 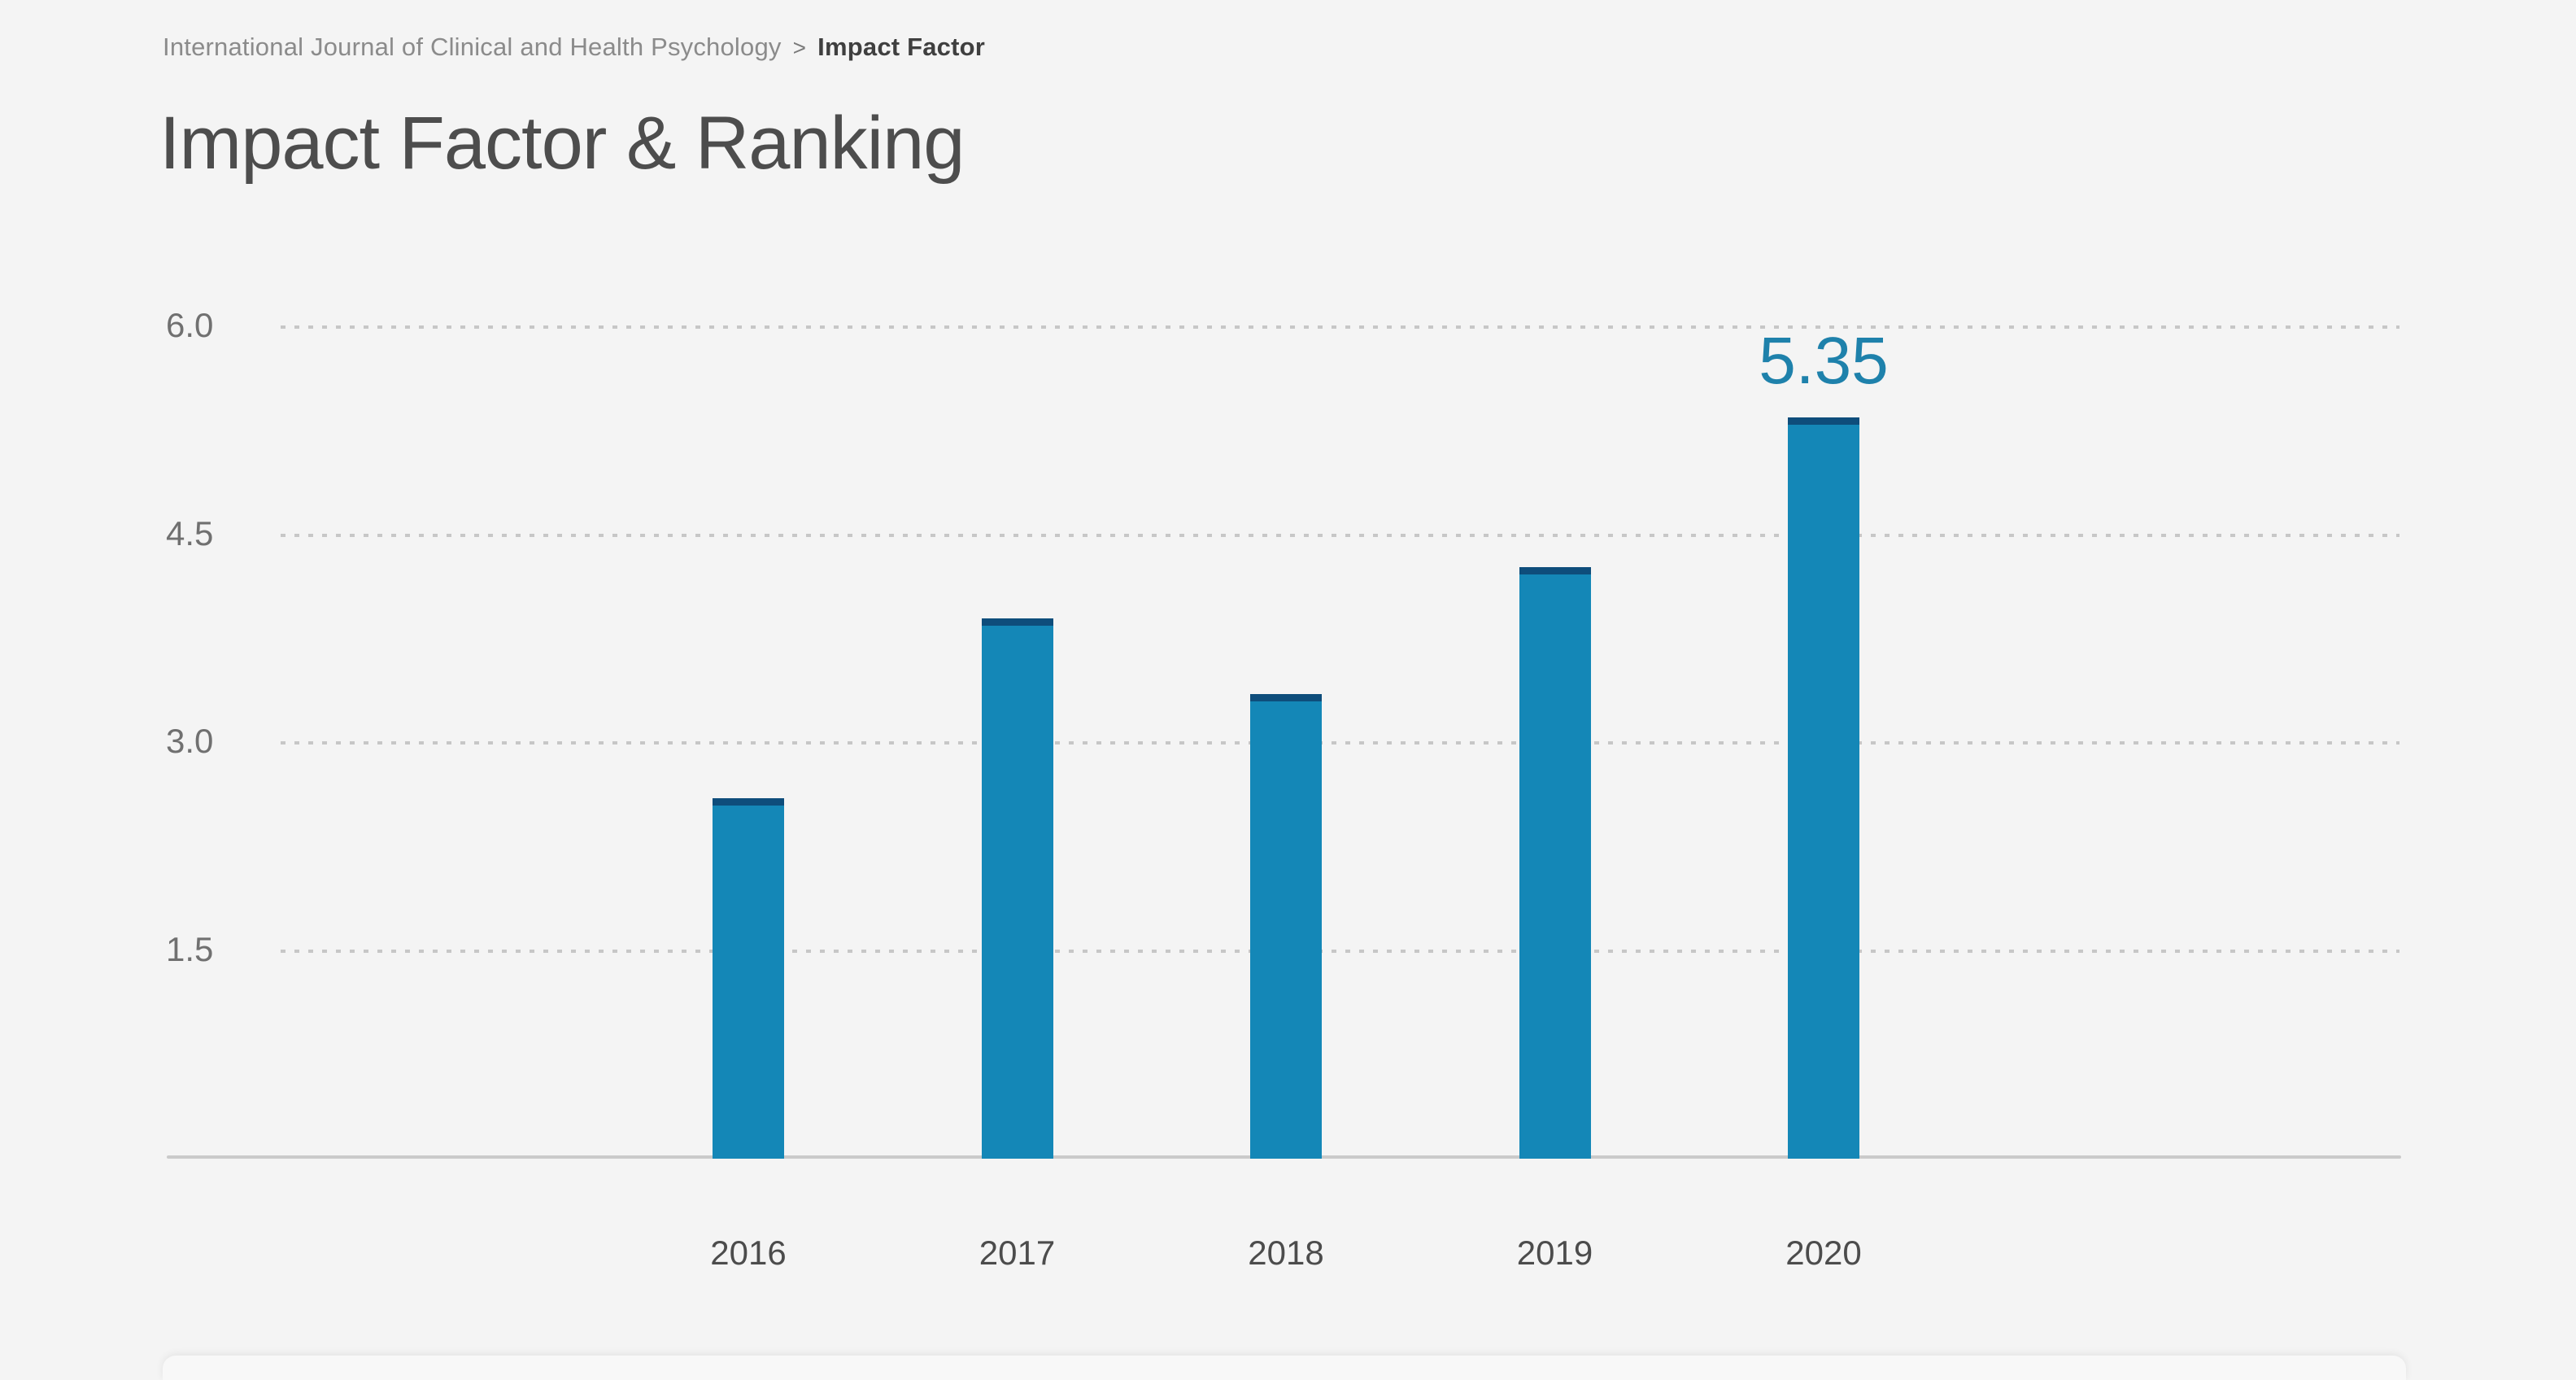 I want to click on y-tick-label-3.0: 3.0, so click(x=190, y=741).